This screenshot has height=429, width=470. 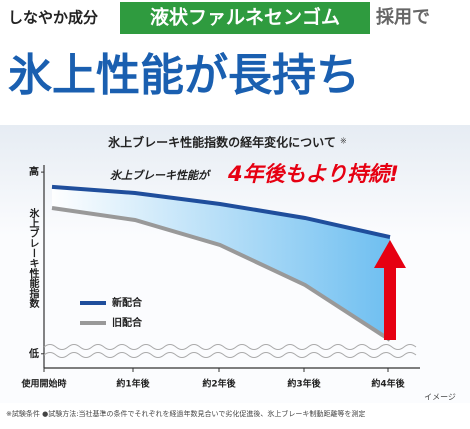 What do you see at coordinates (127, 322) in the screenshot?
I see `legend-label: 旧配合` at bounding box center [127, 322].